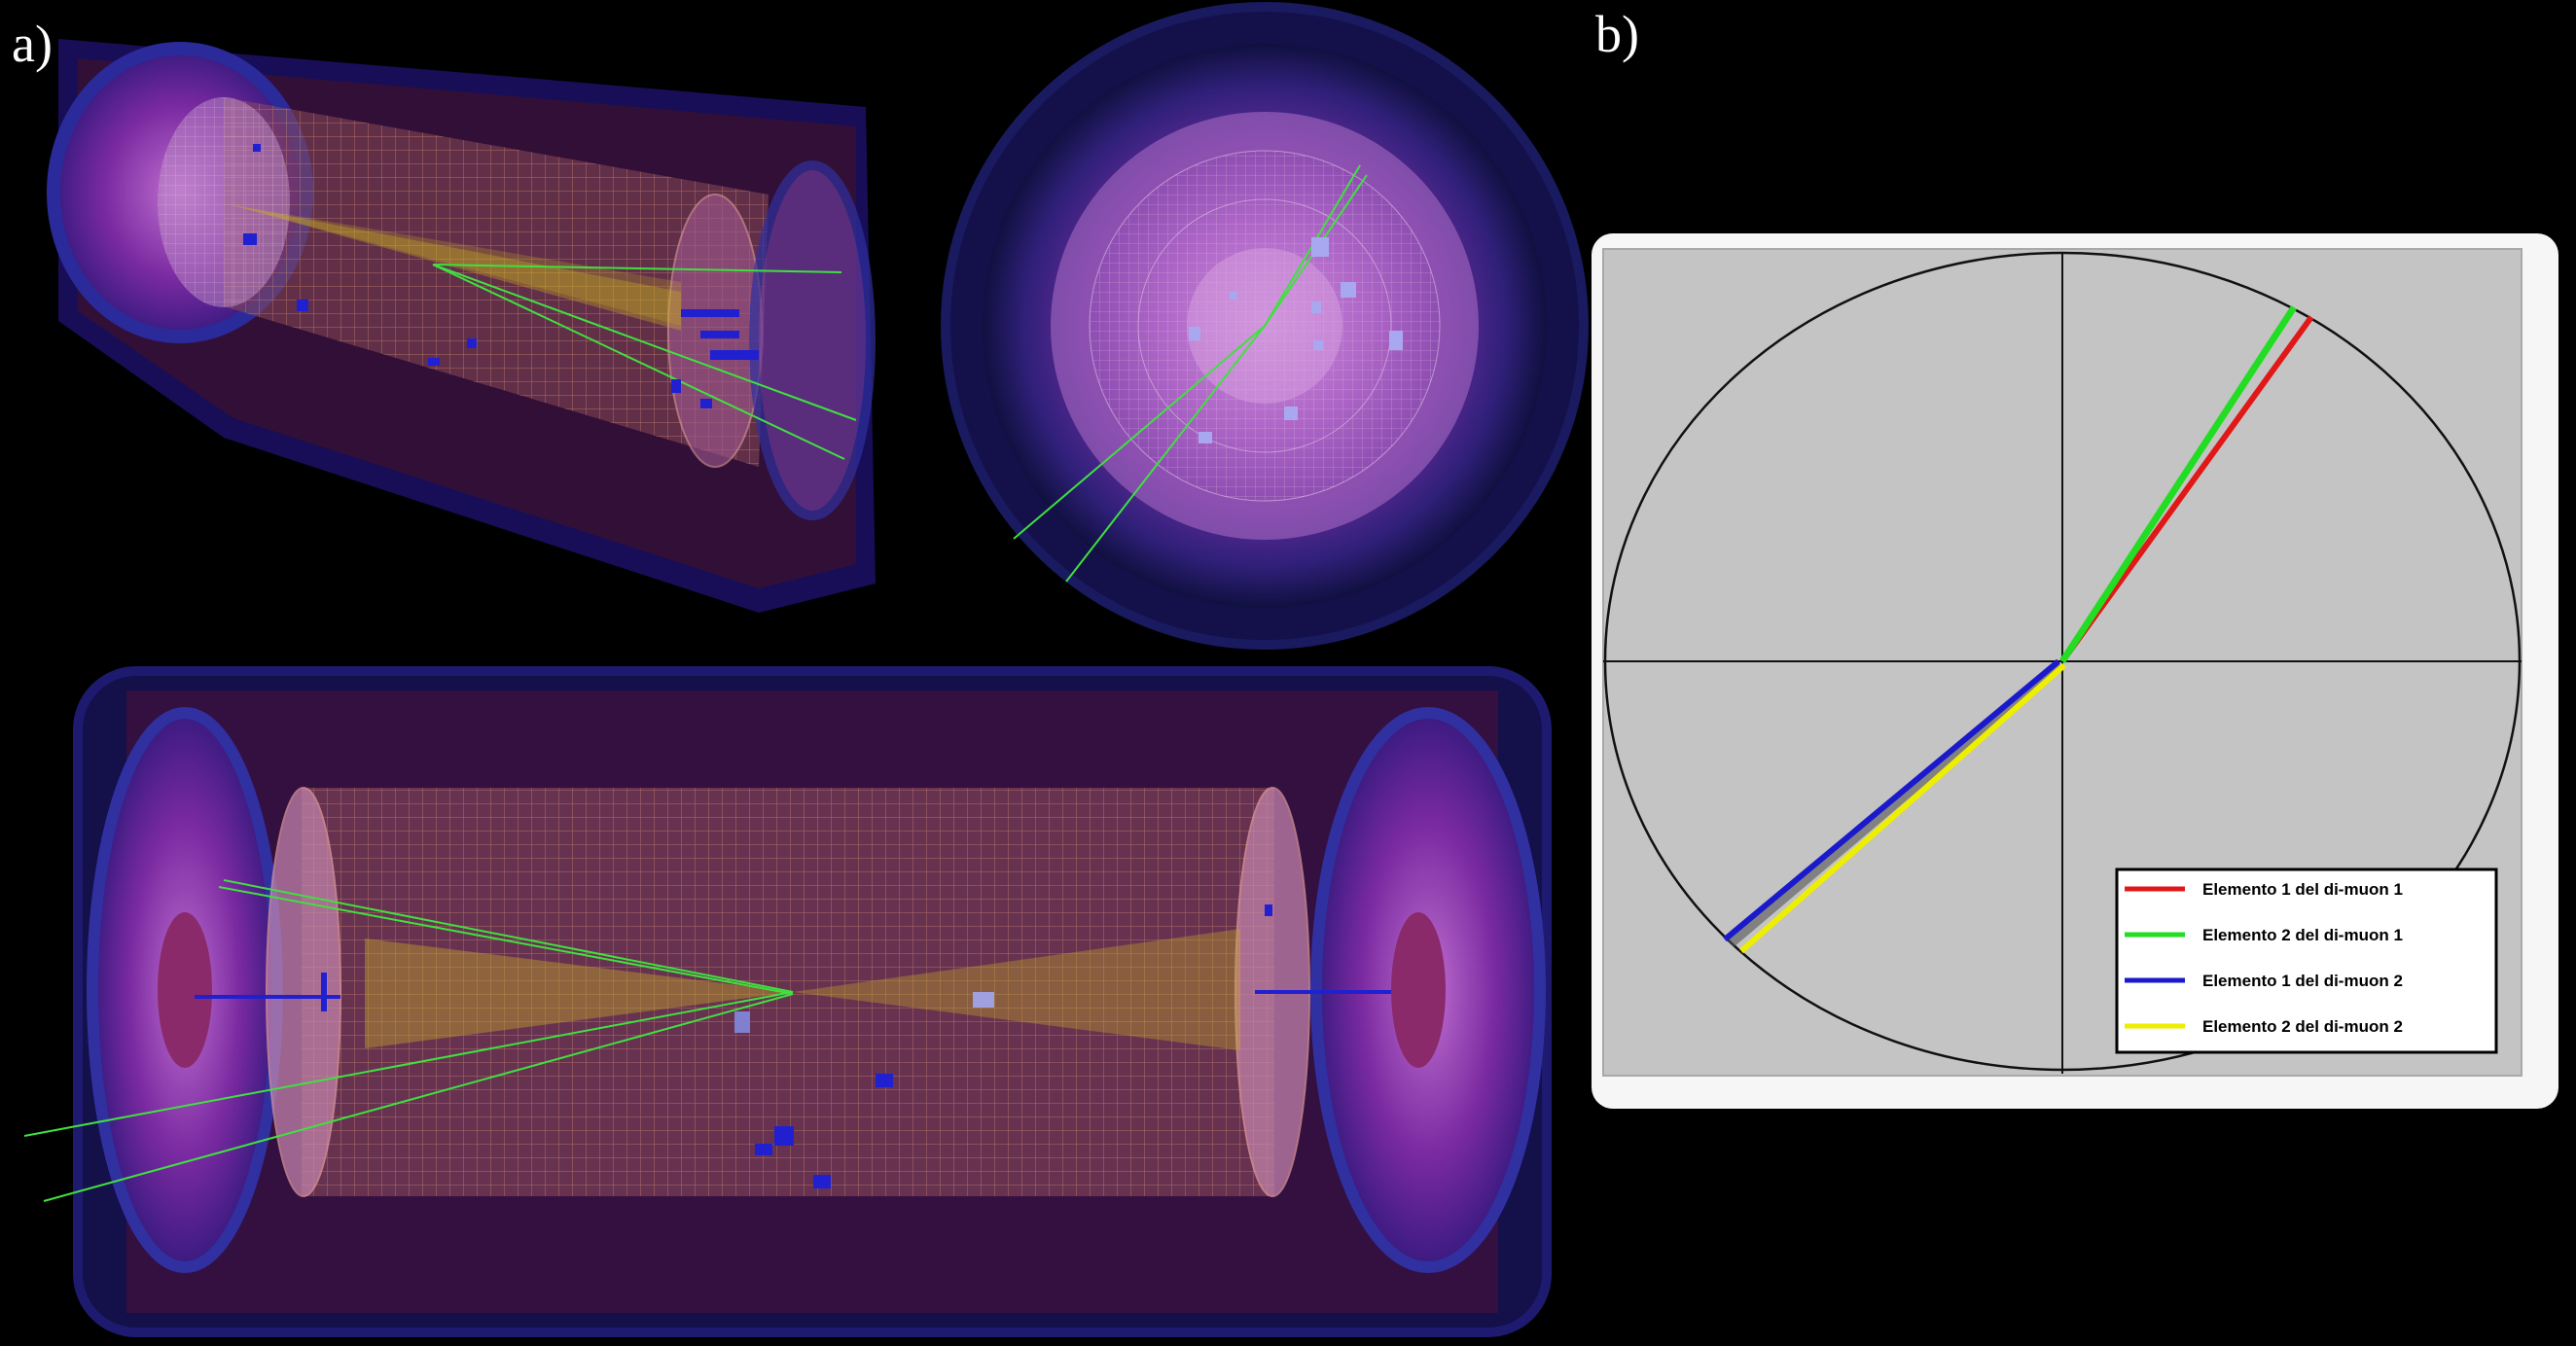 This screenshot has height=1346, width=2576. I want to click on detector-oblique-view, so click(461, 326).